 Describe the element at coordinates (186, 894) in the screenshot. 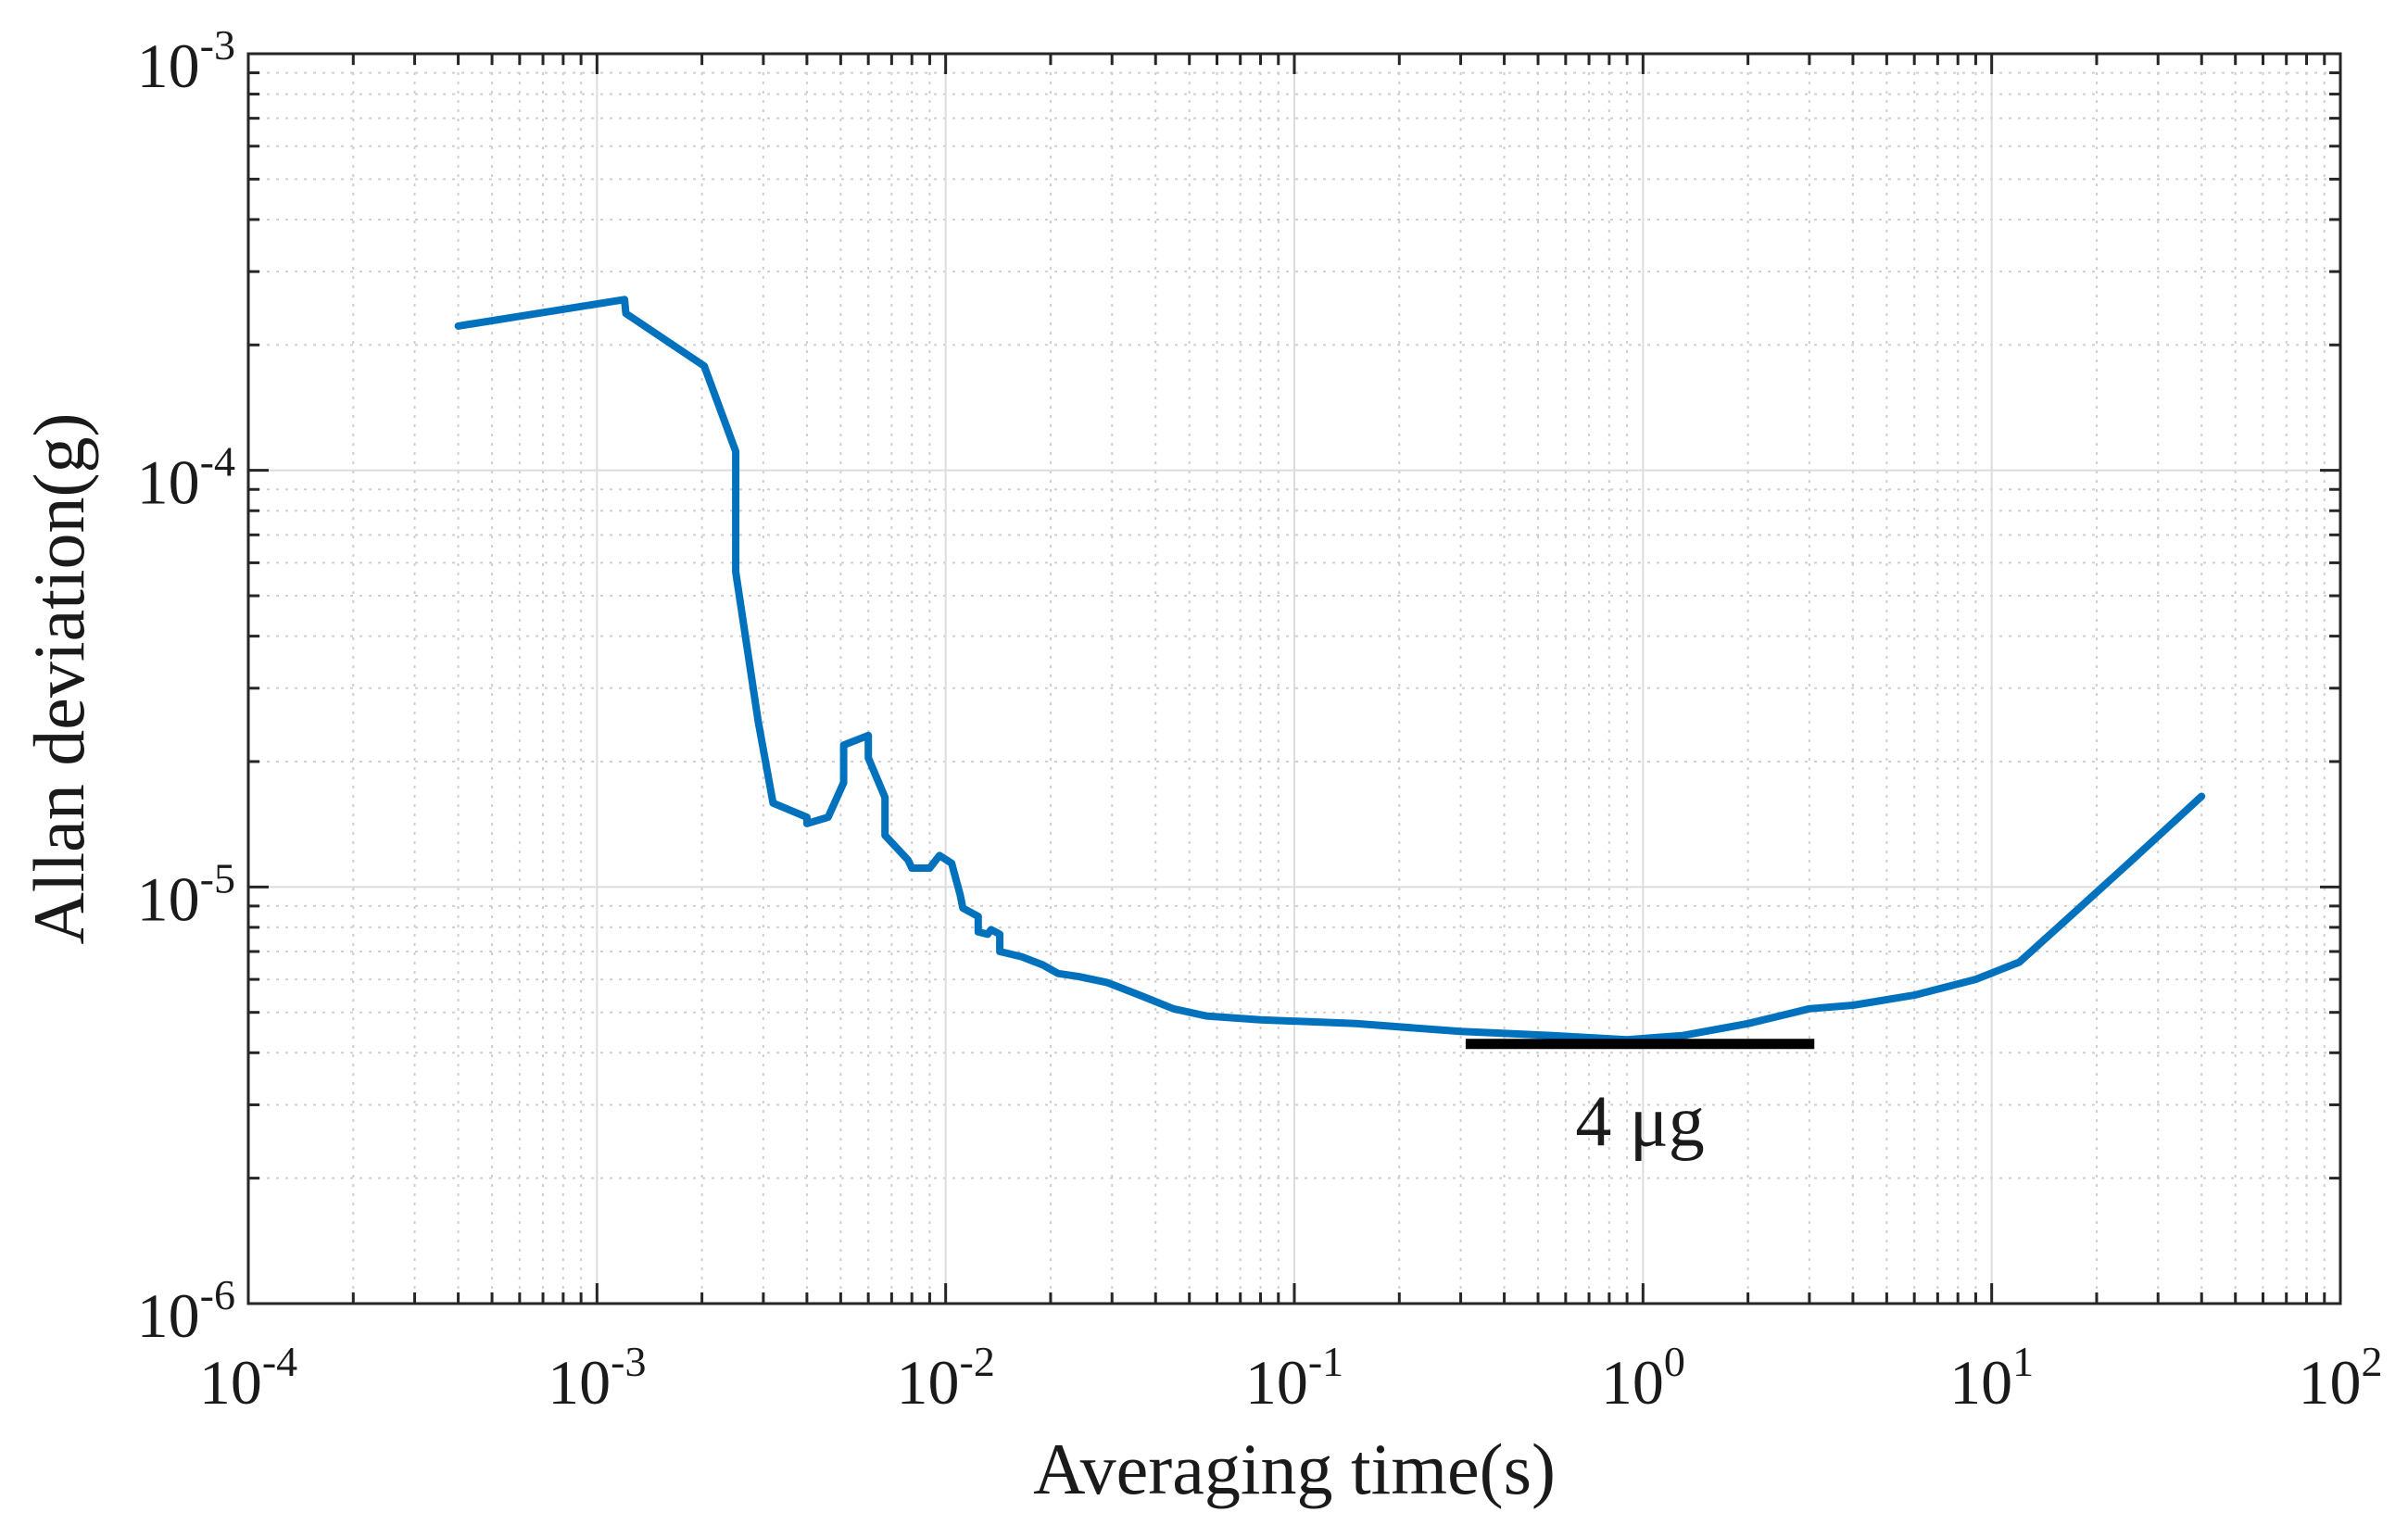

I see `y-tick-label: 10⁻⁵` at that location.